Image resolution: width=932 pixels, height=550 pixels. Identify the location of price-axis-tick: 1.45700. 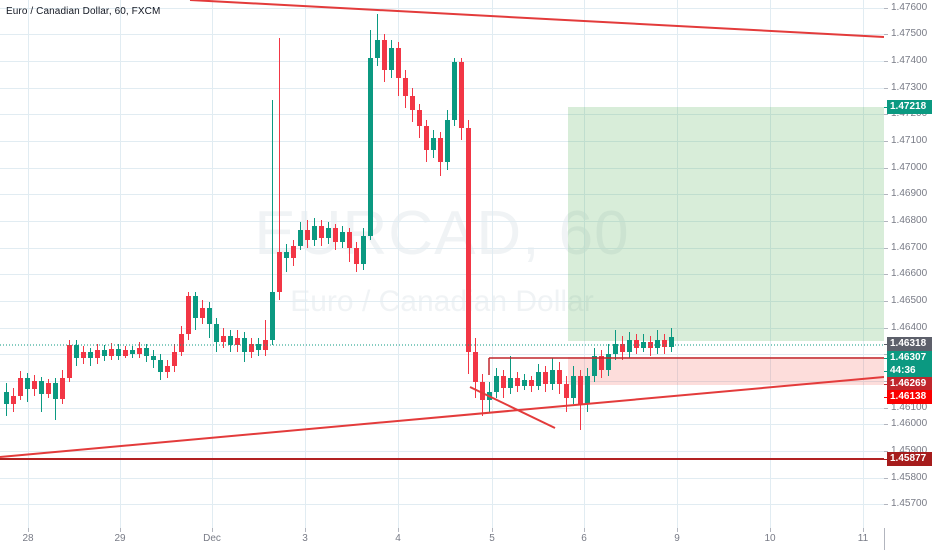
(908, 504).